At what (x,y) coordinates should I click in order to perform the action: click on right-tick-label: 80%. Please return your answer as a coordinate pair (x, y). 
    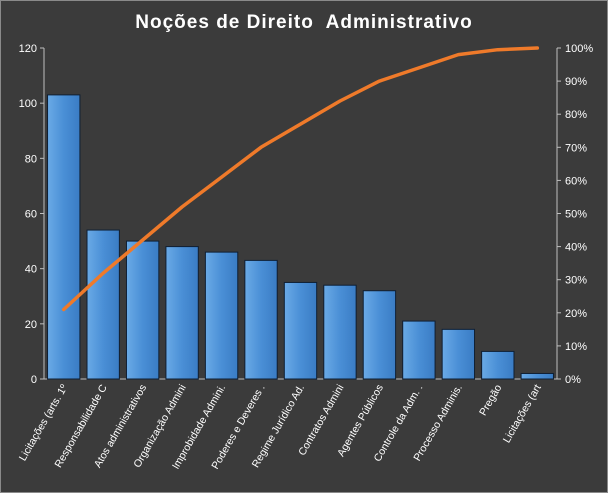
    Looking at the image, I should click on (576, 115).